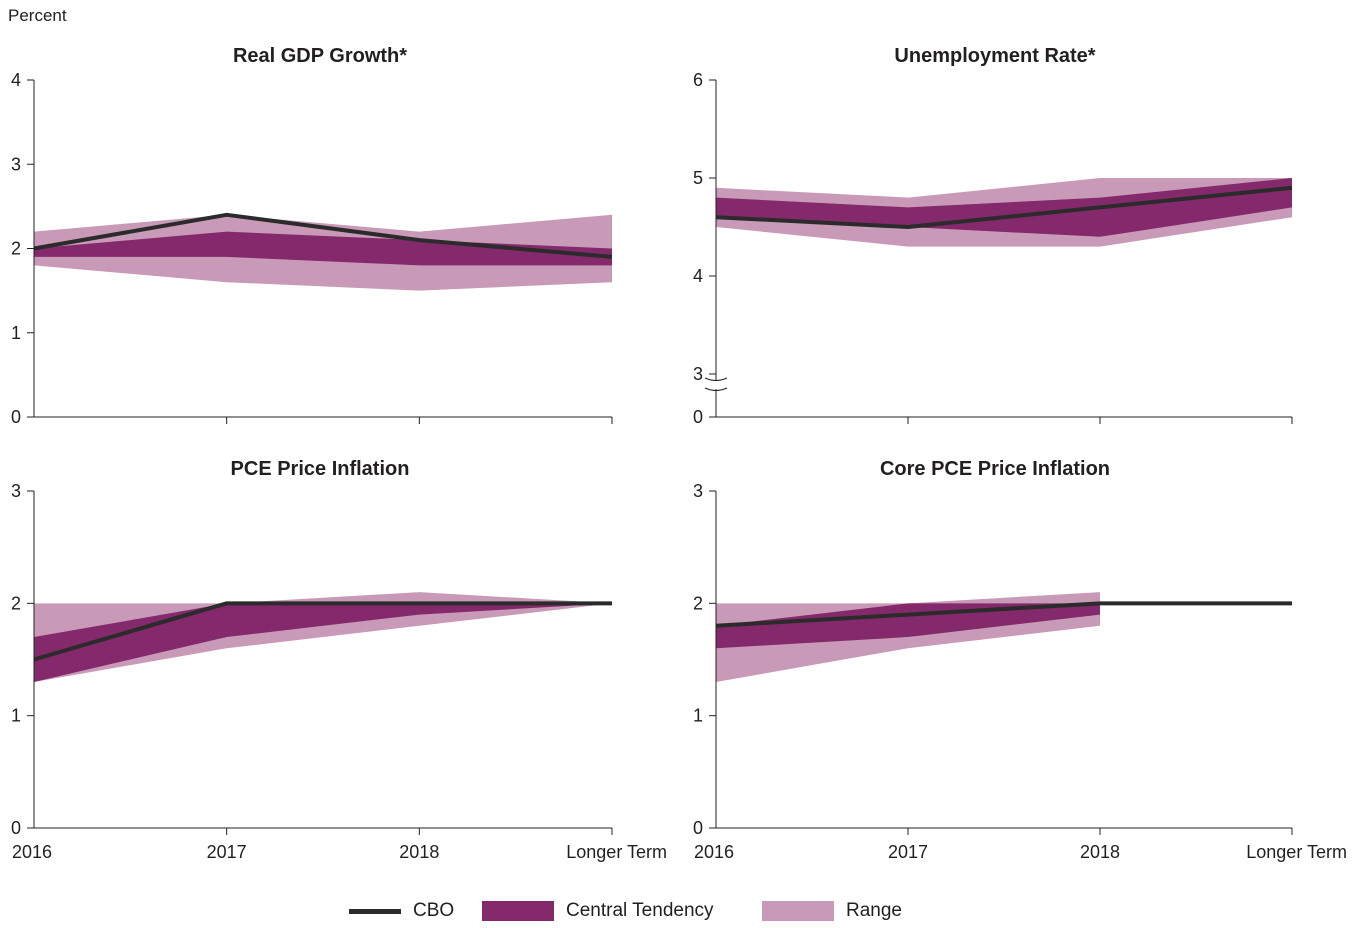  I want to click on legend-item-cbo: CBO, so click(401, 911).